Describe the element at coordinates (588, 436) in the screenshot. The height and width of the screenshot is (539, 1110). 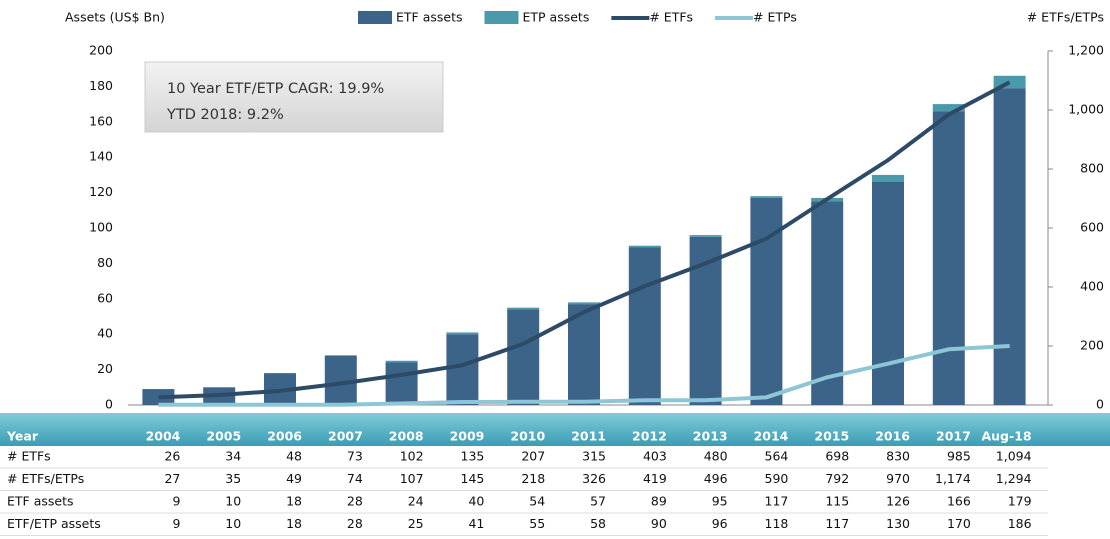
I see `table-year: 2011` at that location.